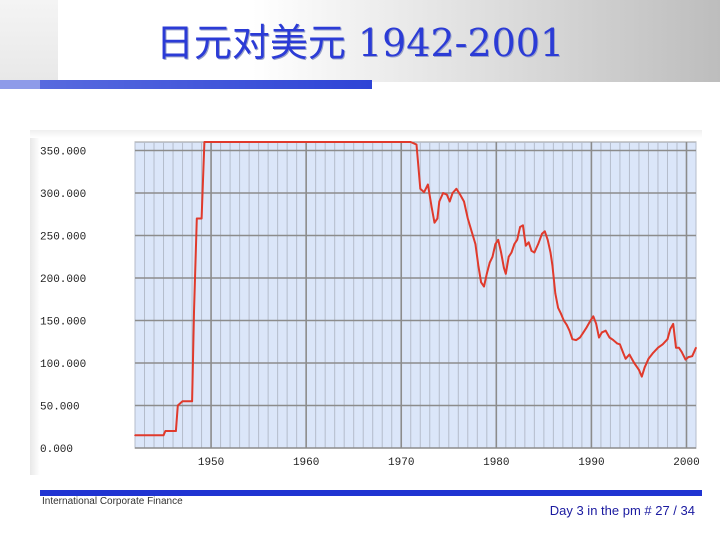 Image resolution: width=720 pixels, height=540 pixels. Describe the element at coordinates (56, 450) in the screenshot. I see `y-tick-label: 0.000` at that location.